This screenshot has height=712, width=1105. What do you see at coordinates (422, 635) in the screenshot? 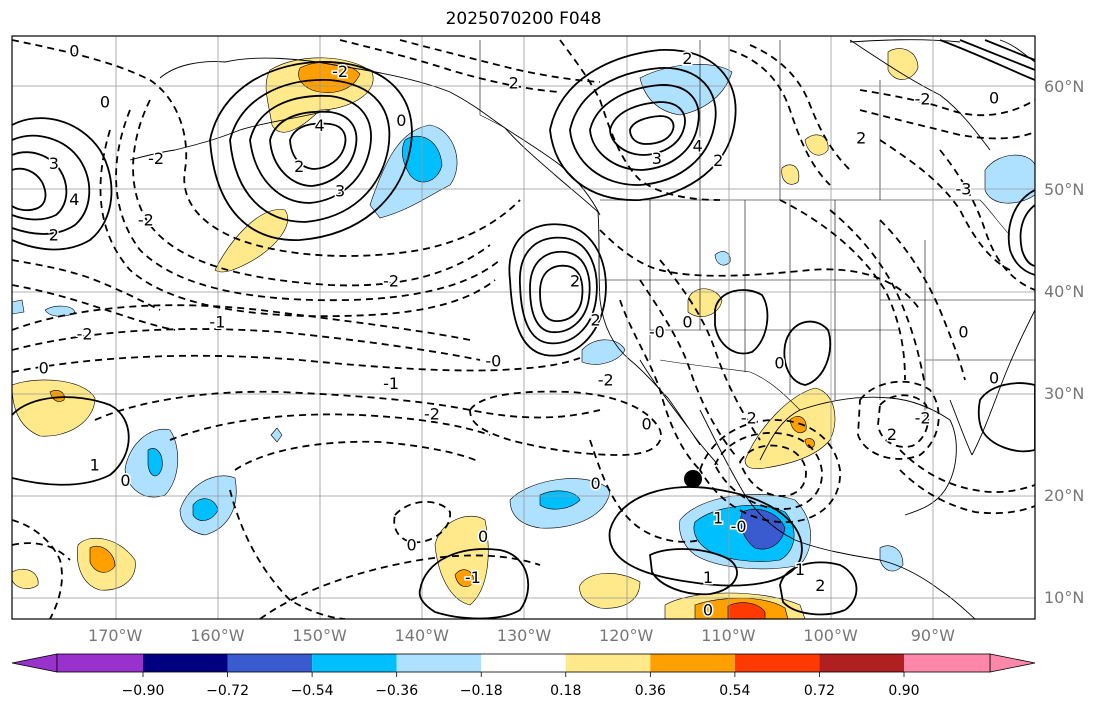
I see `longitude-label: 140°W` at bounding box center [422, 635].